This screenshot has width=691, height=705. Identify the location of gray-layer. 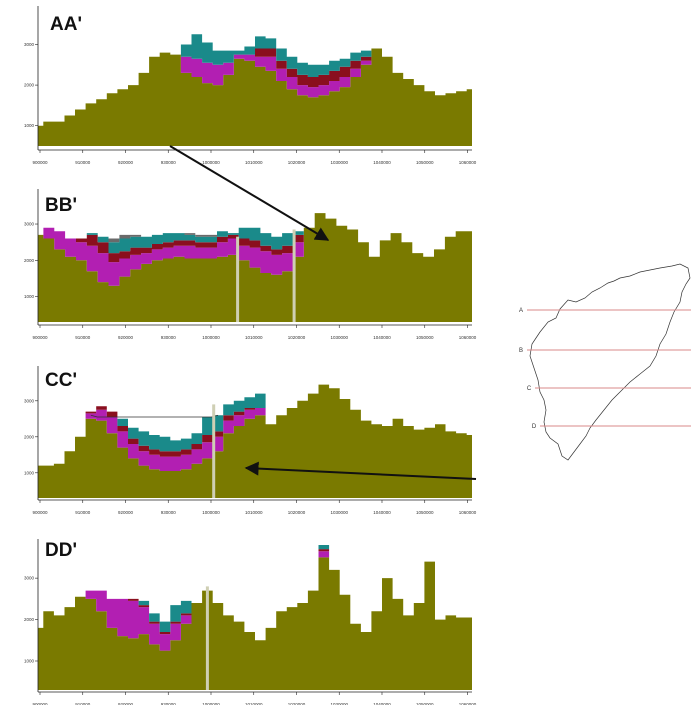
(255, 235).